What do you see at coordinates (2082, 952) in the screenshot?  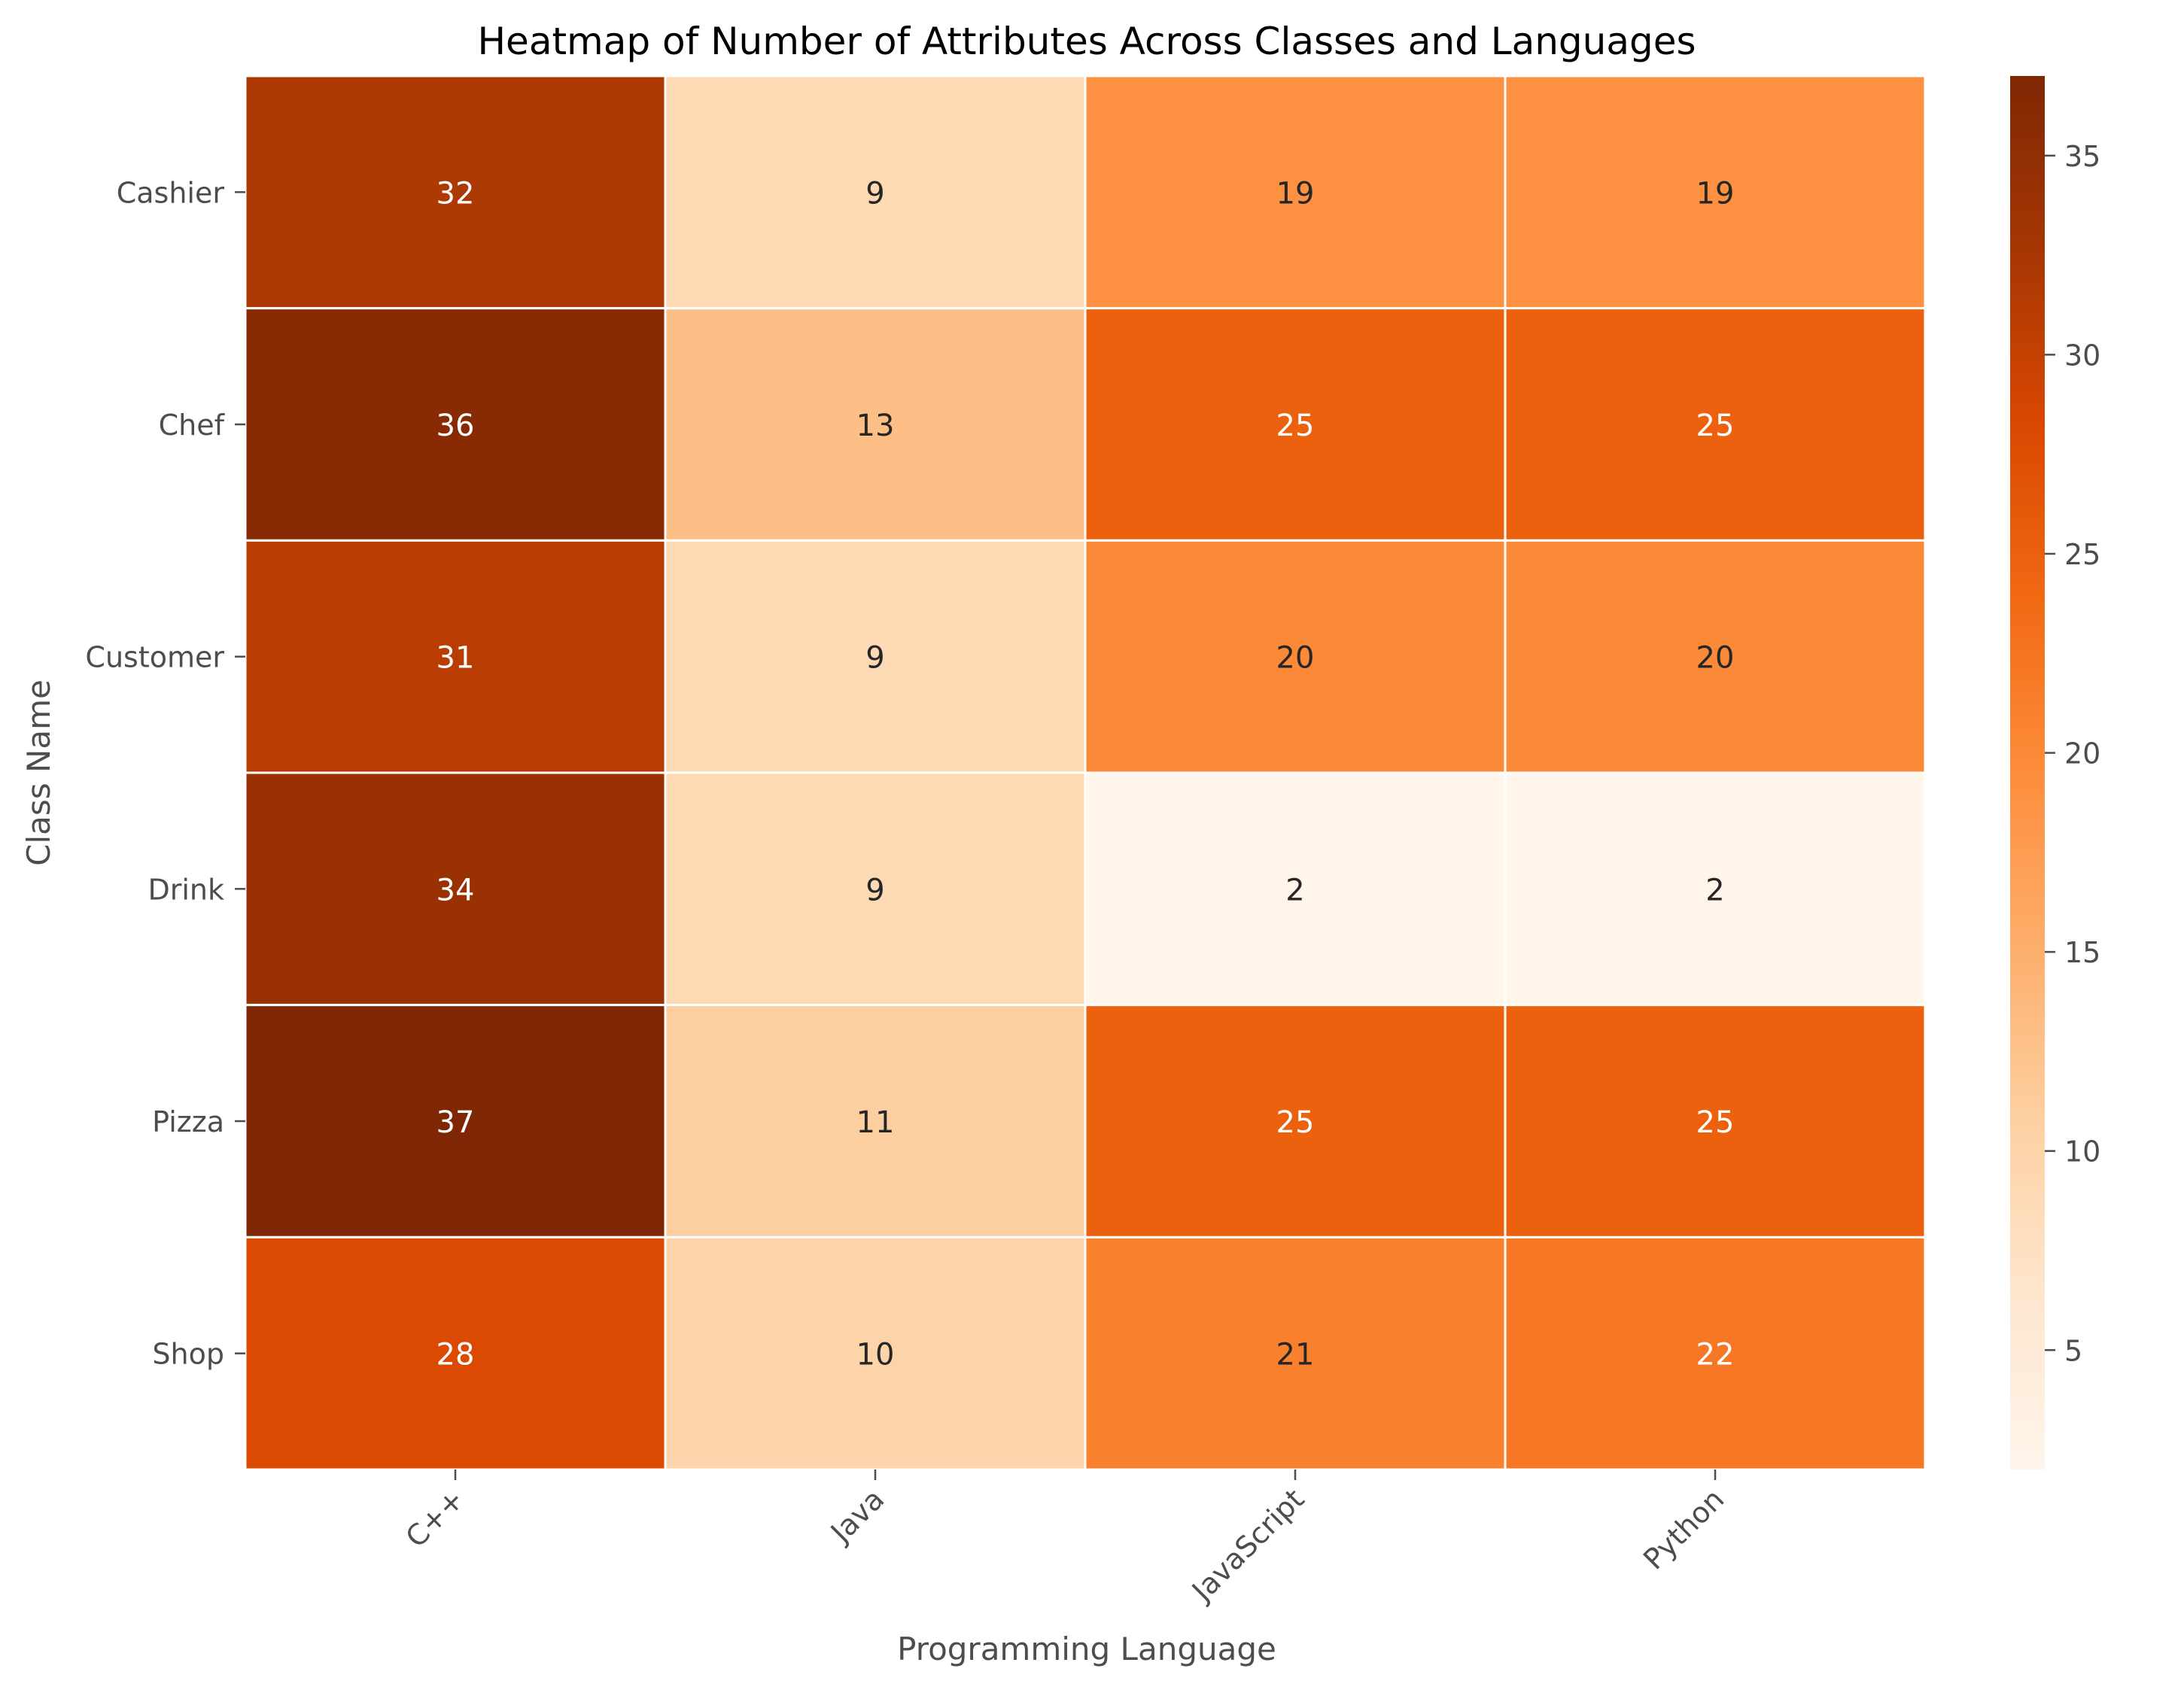 I see `colorbar-tick-label: 15` at bounding box center [2082, 952].